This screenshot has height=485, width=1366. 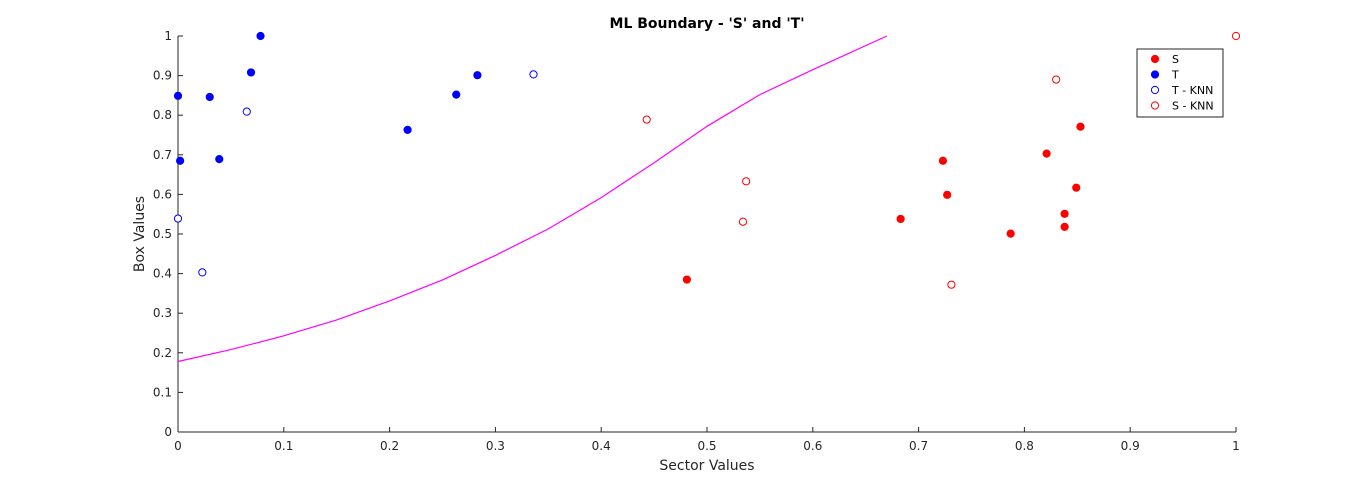 I want to click on y-tick-label: 0.4, so click(x=162, y=274).